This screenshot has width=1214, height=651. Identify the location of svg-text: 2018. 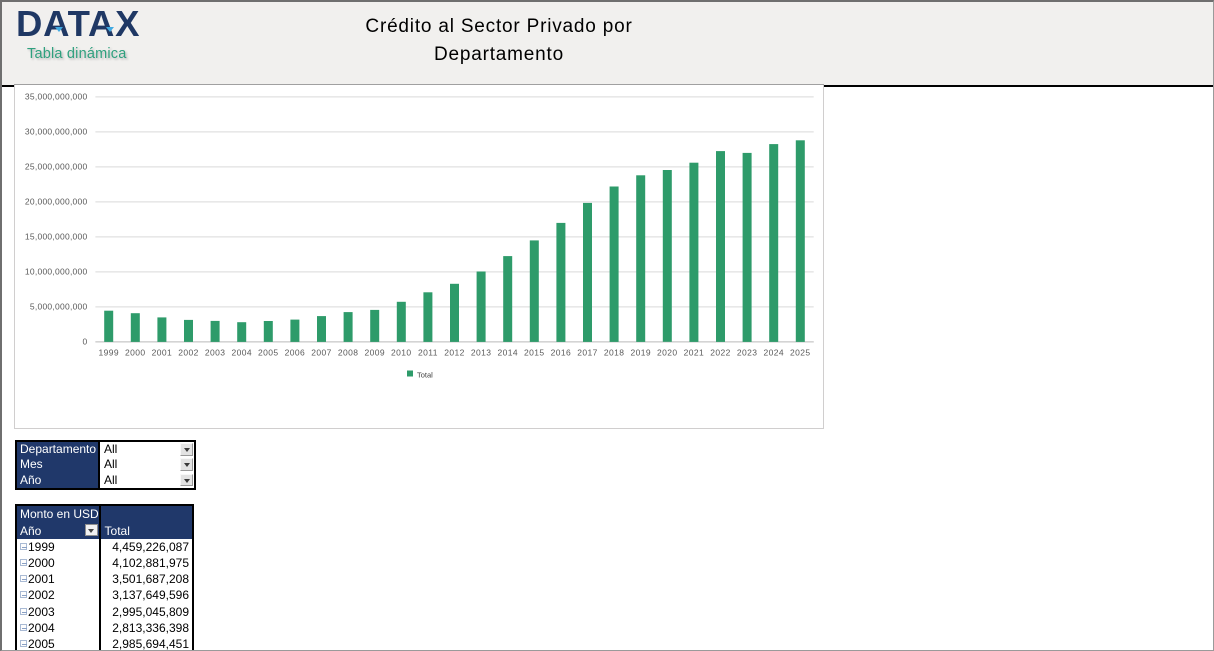
(614, 353).